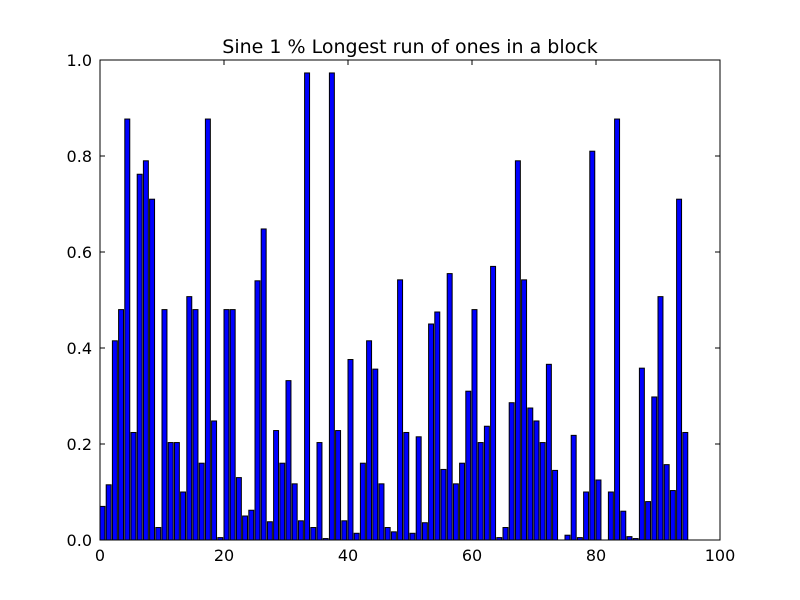  What do you see at coordinates (720, 555) in the screenshot?
I see `x-tick-label: 100` at bounding box center [720, 555].